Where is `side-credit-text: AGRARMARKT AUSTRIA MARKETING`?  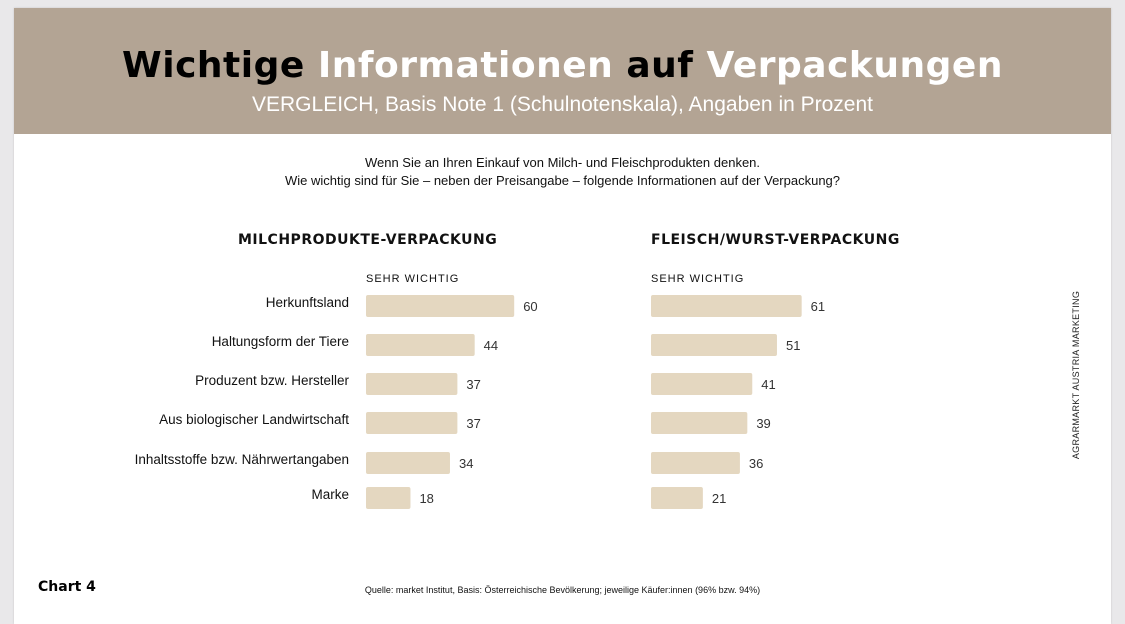 side-credit-text: AGRARMARKT AUSTRIA MARKETING is located at coordinates (1076, 375).